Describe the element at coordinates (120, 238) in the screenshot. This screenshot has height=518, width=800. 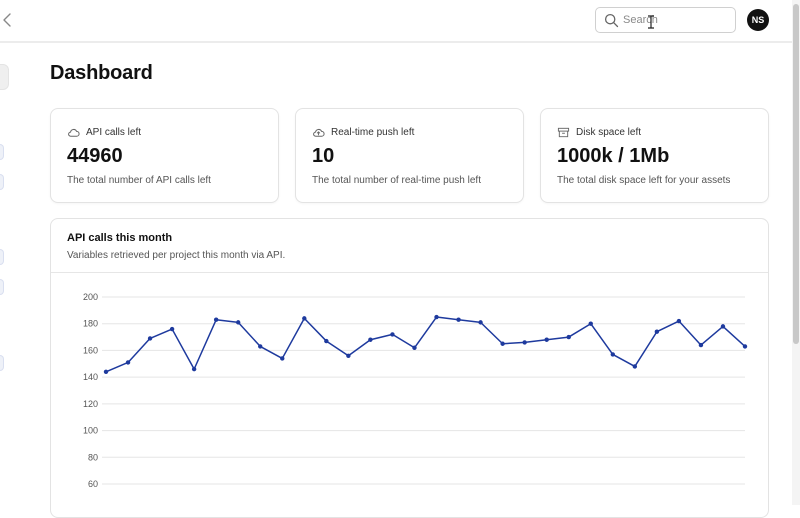
I see `chart-title: API calls this month` at that location.